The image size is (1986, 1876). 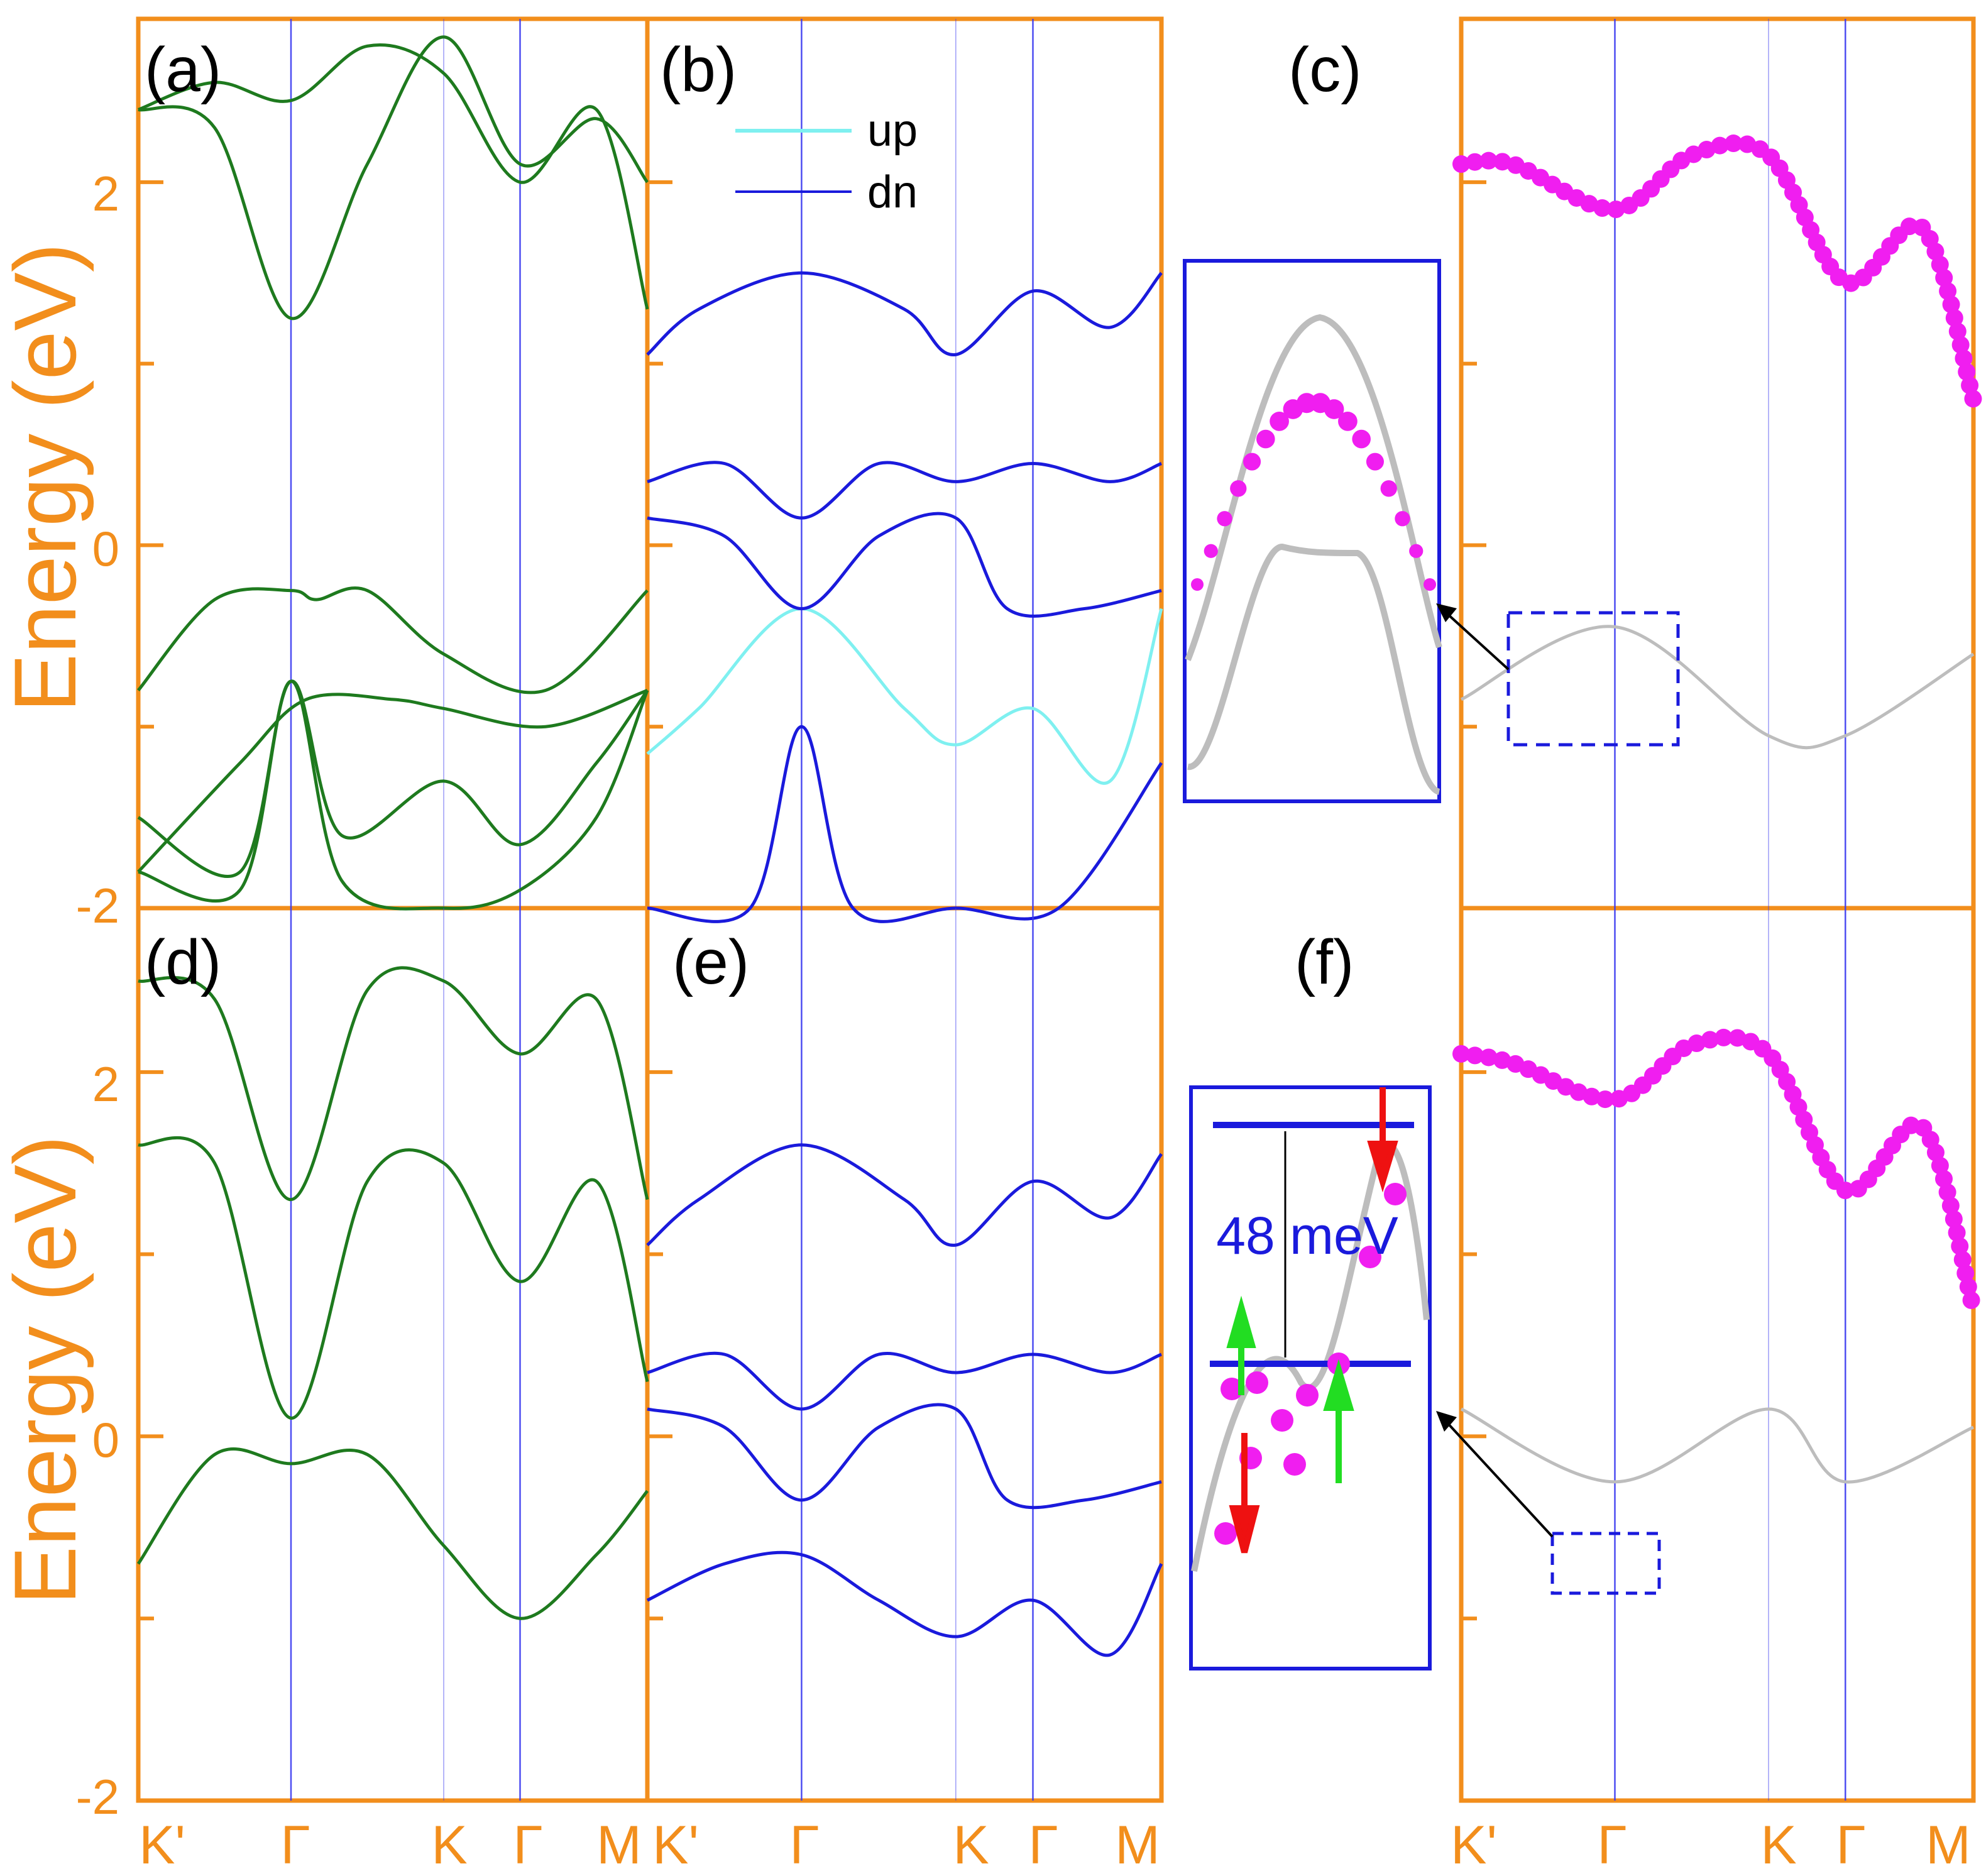 I want to click on panel-label-a: (a), so click(x=183, y=70).